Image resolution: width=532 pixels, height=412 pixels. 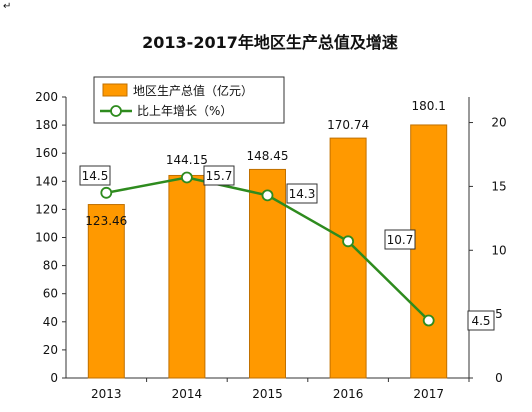 What do you see at coordinates (268, 156) in the screenshot?
I see `gdp-bar-value-label: 148.45` at bounding box center [268, 156].